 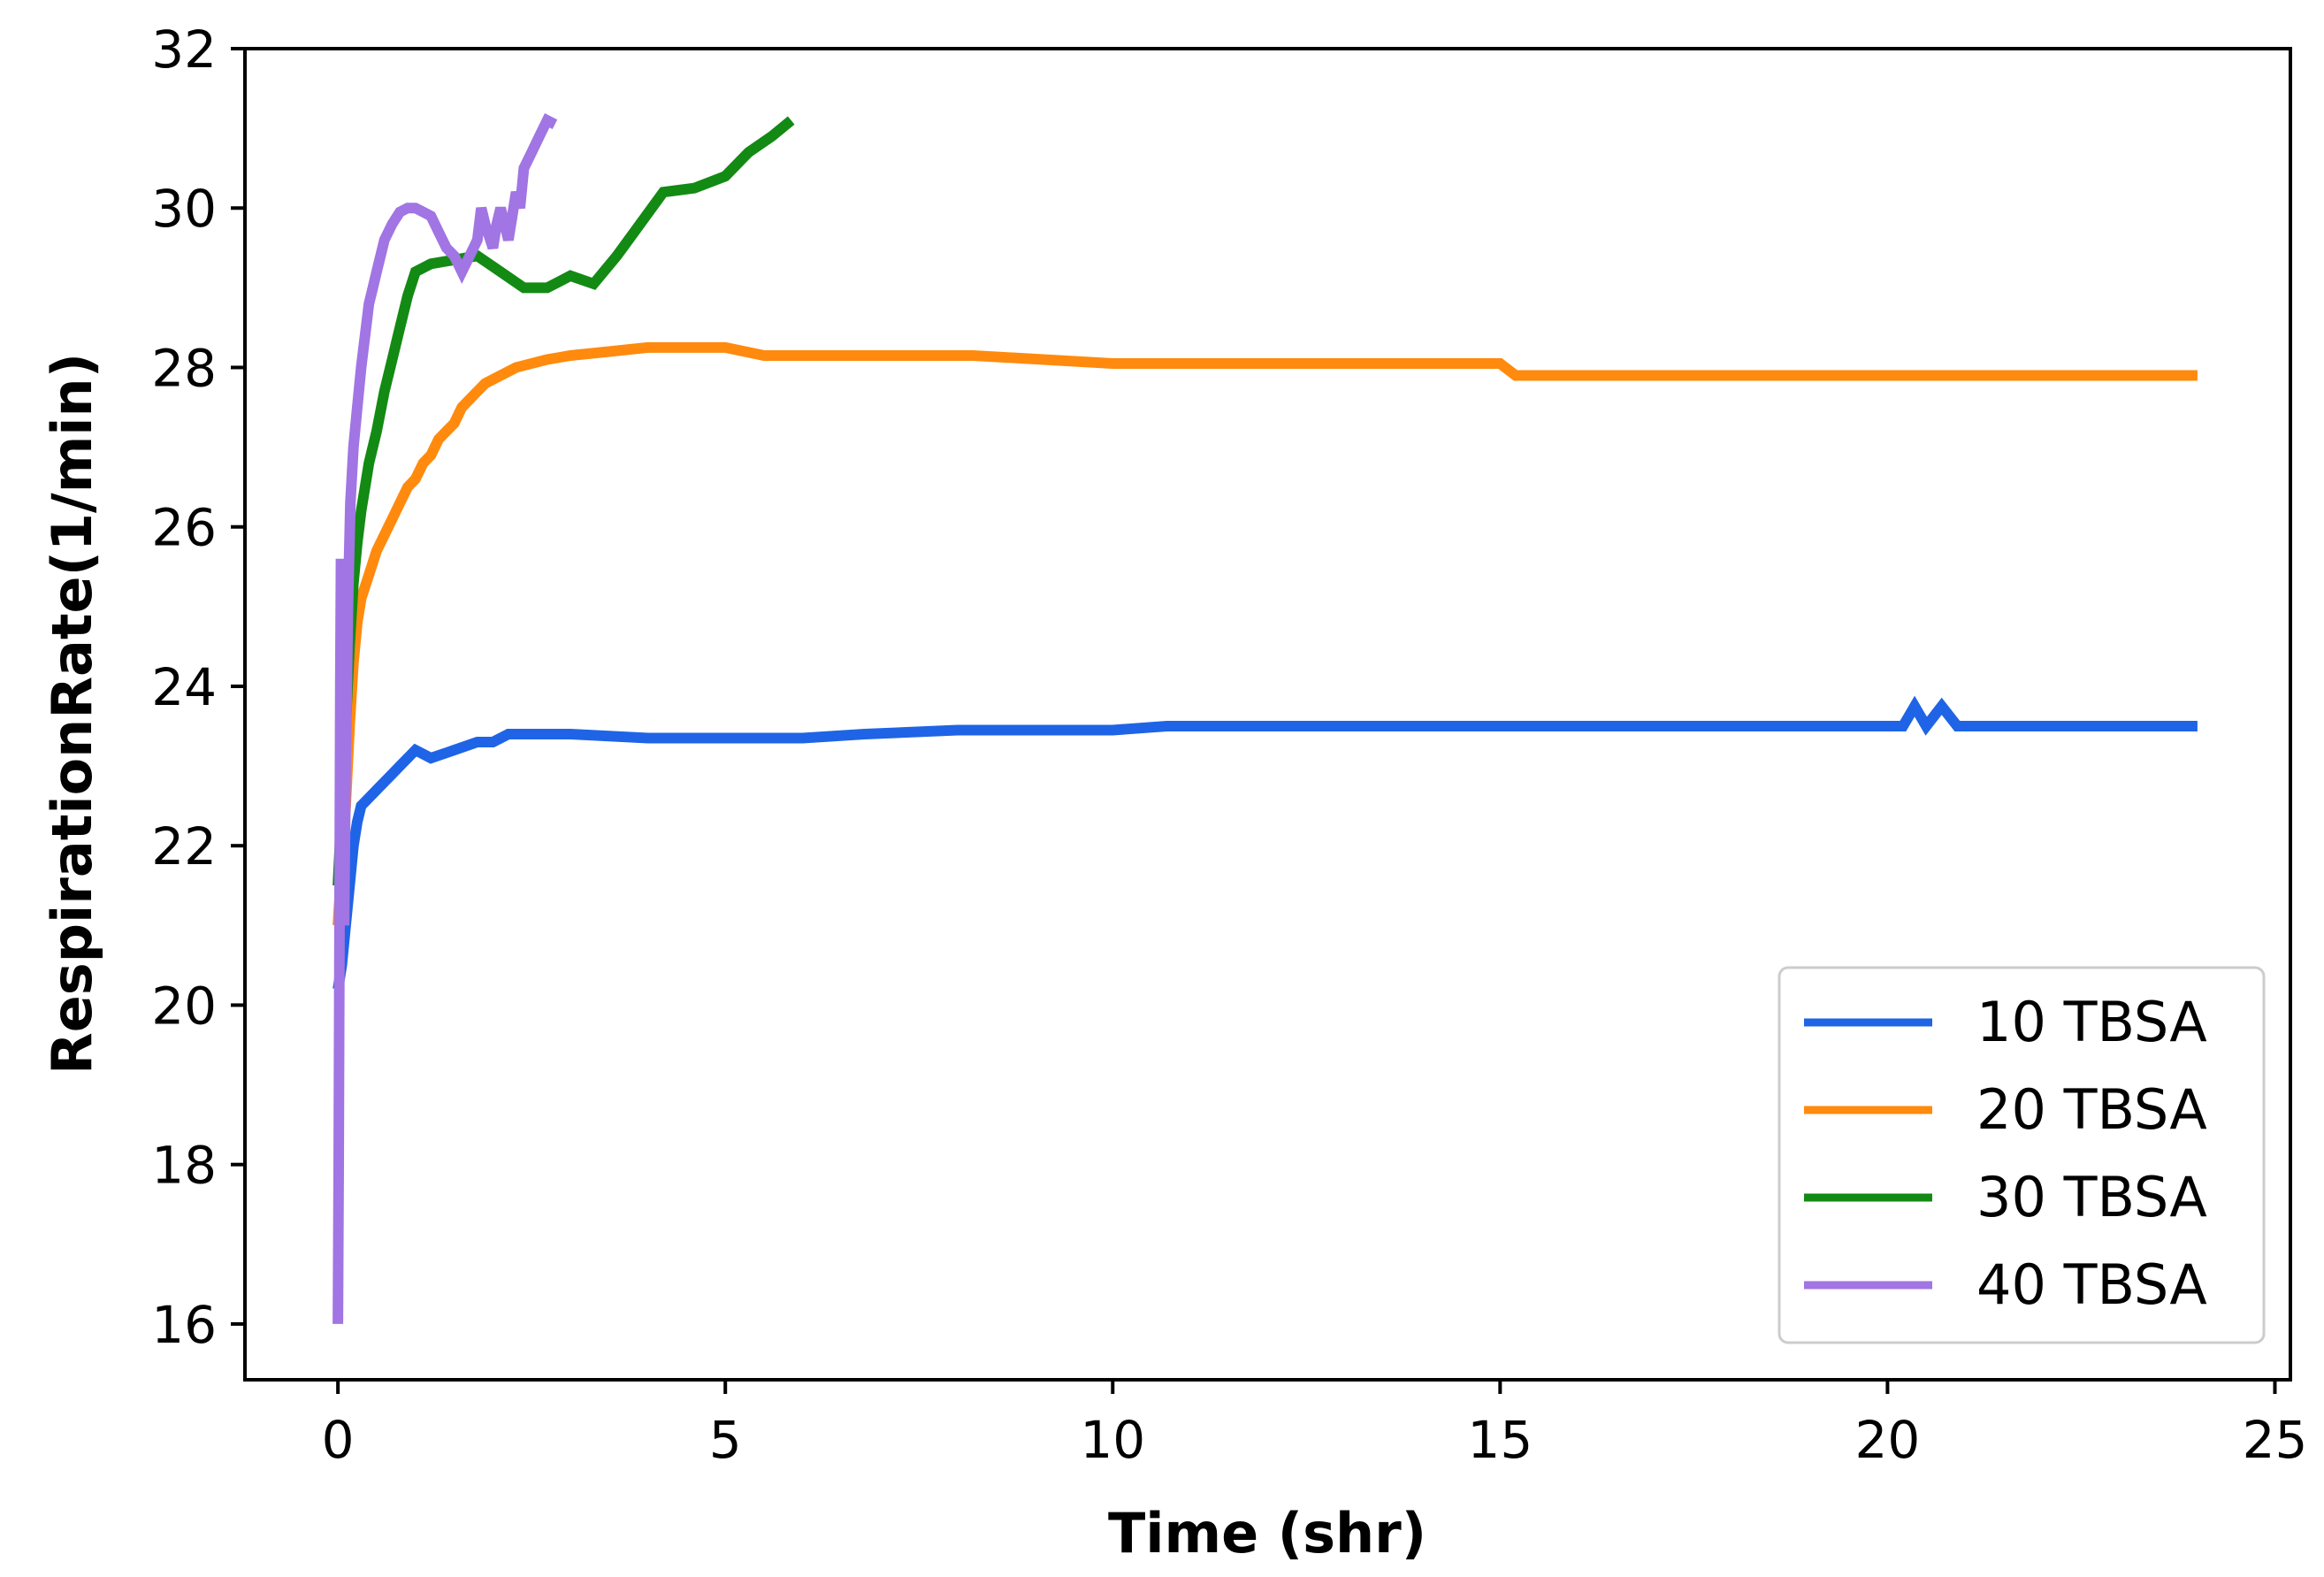 What do you see at coordinates (1500, 1440) in the screenshot?
I see `x-tick-label: 15` at bounding box center [1500, 1440].